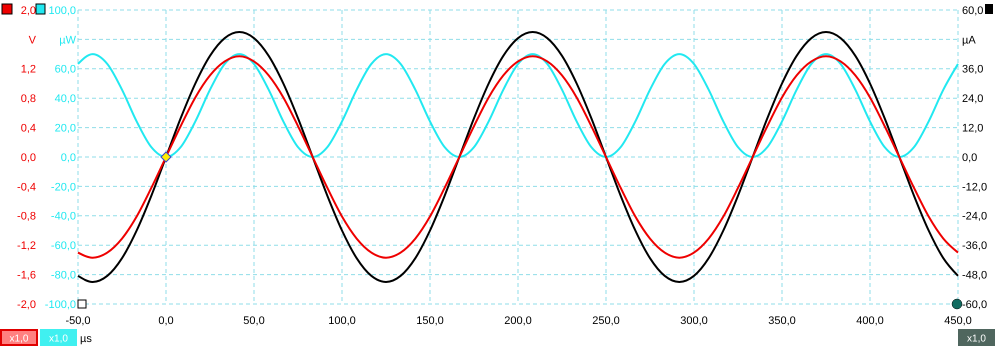 The image size is (995, 347). Describe the element at coordinates (958, 320) in the screenshot. I see `x-tick-label: 450,0` at that location.